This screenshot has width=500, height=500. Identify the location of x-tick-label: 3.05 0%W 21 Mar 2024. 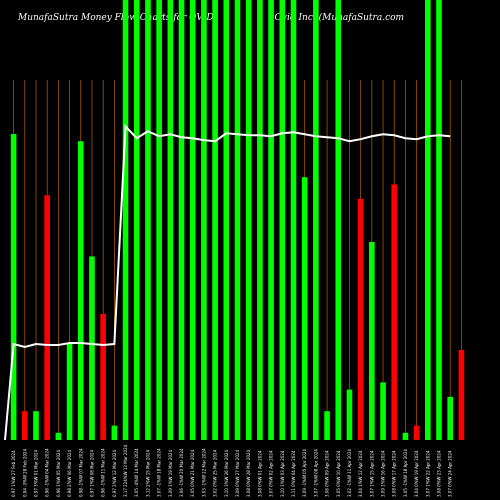
(192, 473).